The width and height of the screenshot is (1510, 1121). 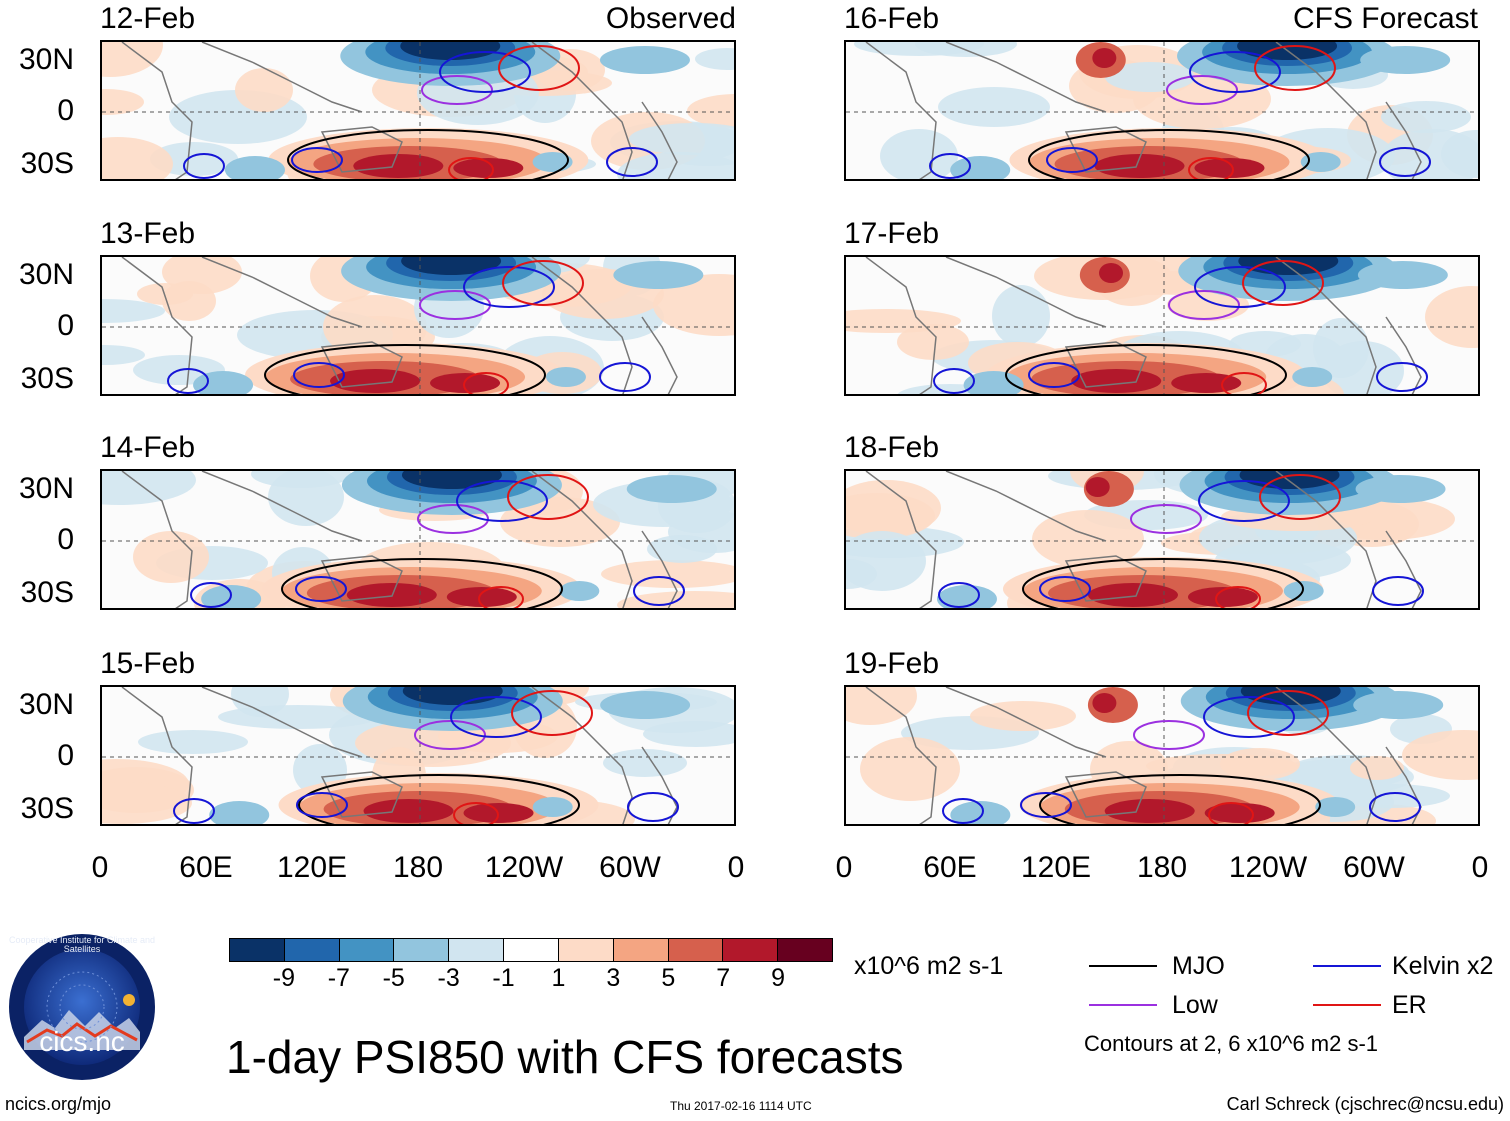 What do you see at coordinates (1347, 1005) in the screenshot?
I see `legend-line-er` at bounding box center [1347, 1005].